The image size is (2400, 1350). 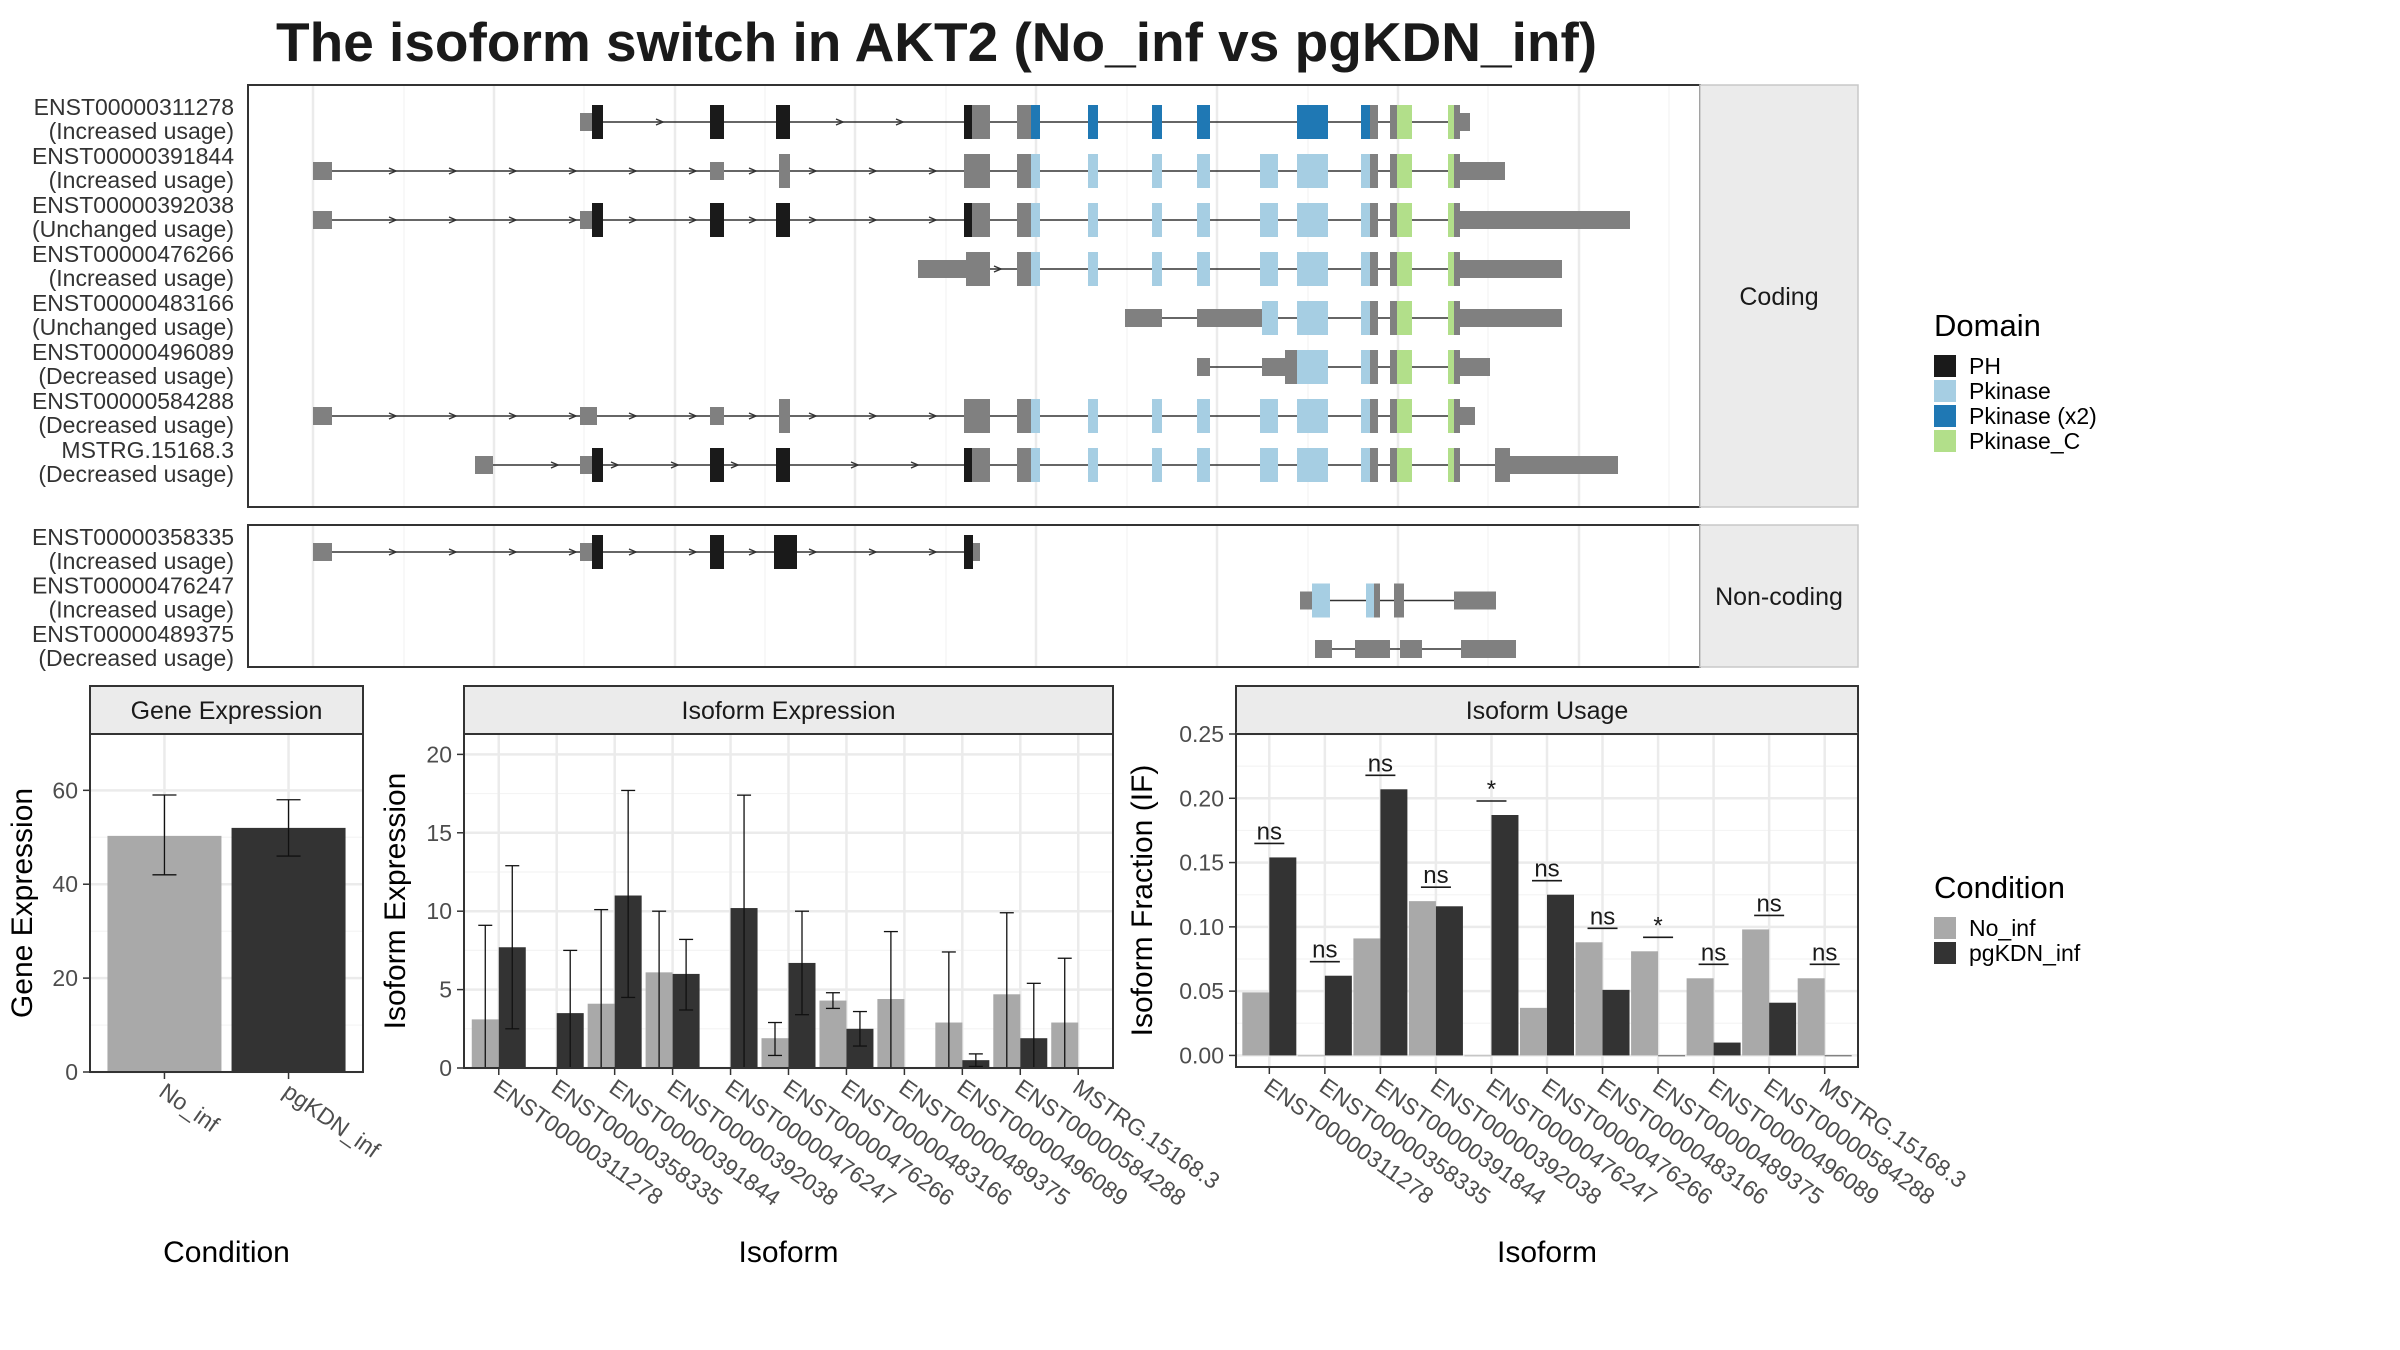 I want to click on noncoding-panel-strip, so click(x=1779, y=596).